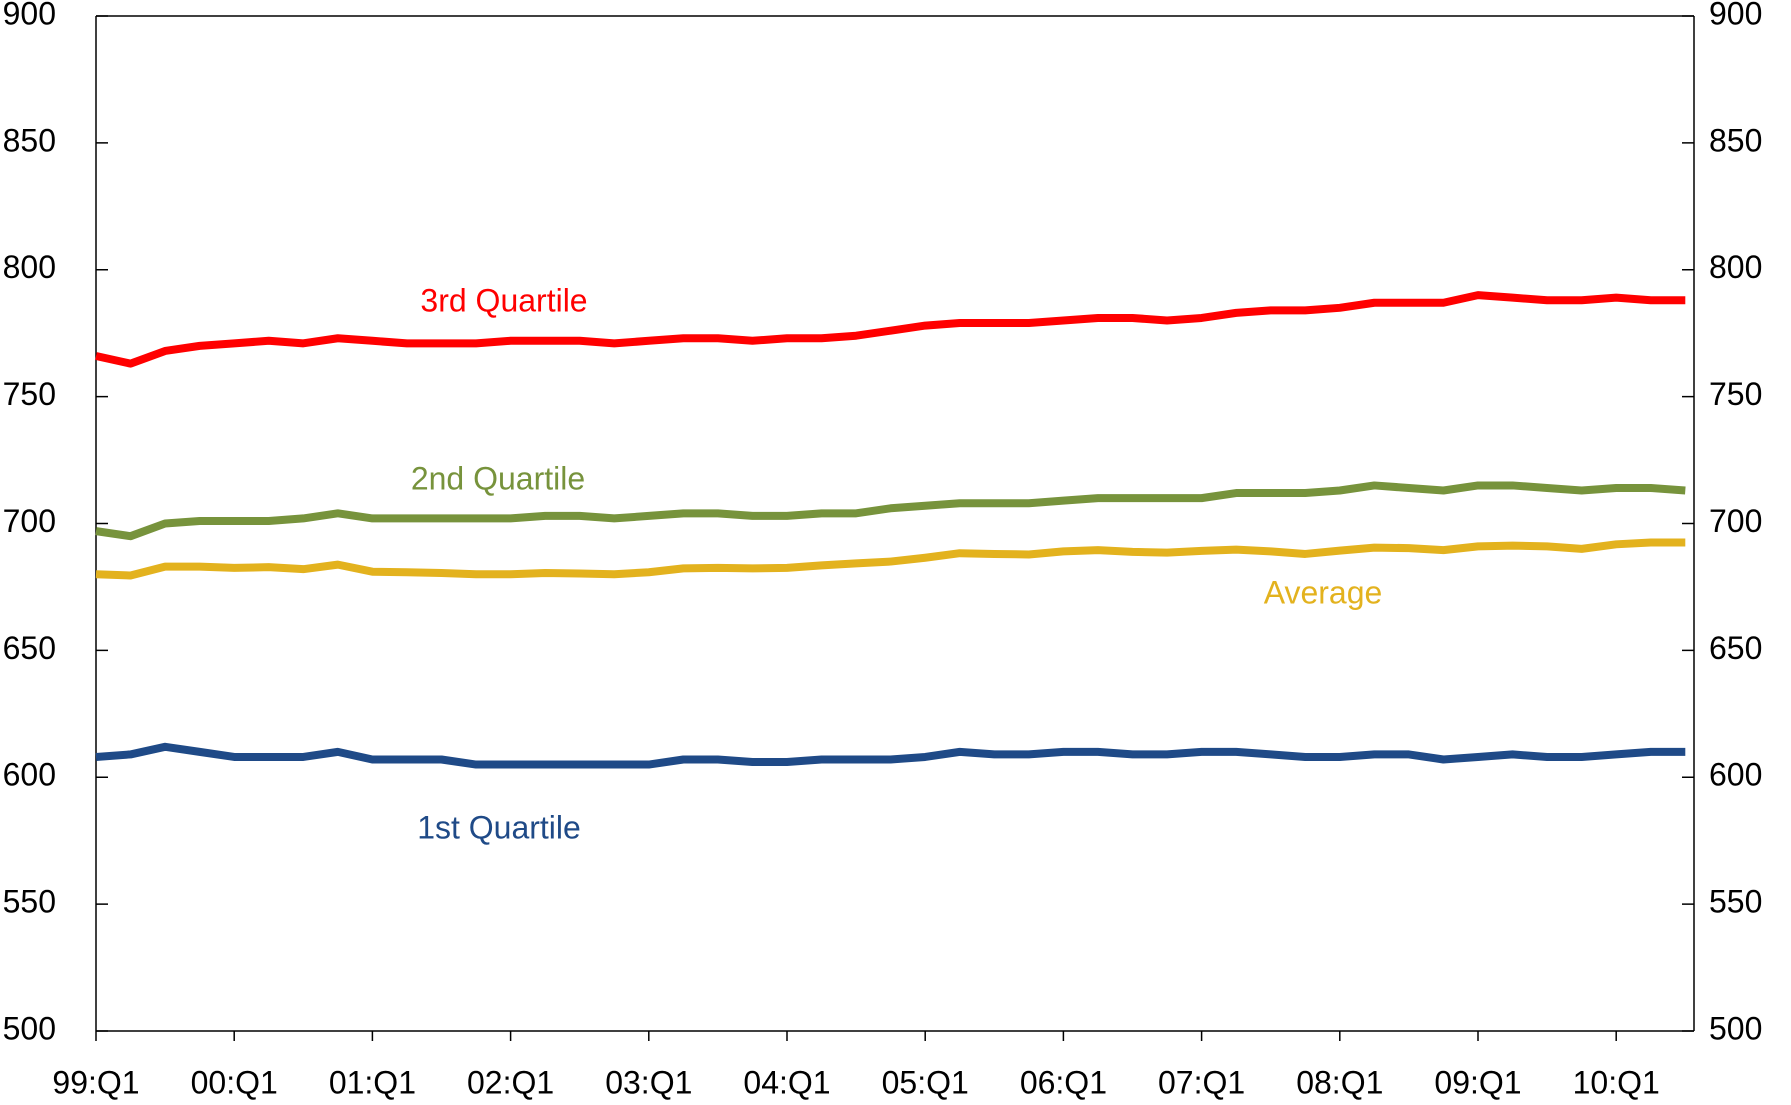 The image size is (1791, 1105). Describe the element at coordinates (29, 394) in the screenshot. I see `y-tick-label: 750` at that location.